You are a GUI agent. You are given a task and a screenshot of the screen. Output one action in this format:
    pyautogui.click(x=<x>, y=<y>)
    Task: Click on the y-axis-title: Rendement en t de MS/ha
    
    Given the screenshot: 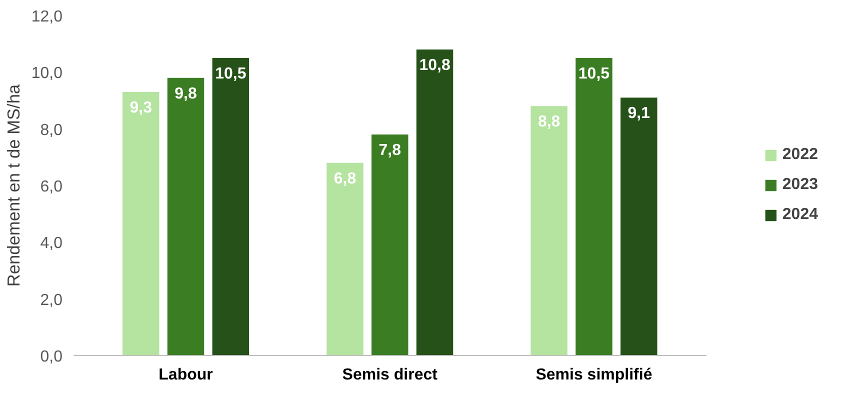 What is the action you would take?
    pyautogui.click(x=13, y=185)
    